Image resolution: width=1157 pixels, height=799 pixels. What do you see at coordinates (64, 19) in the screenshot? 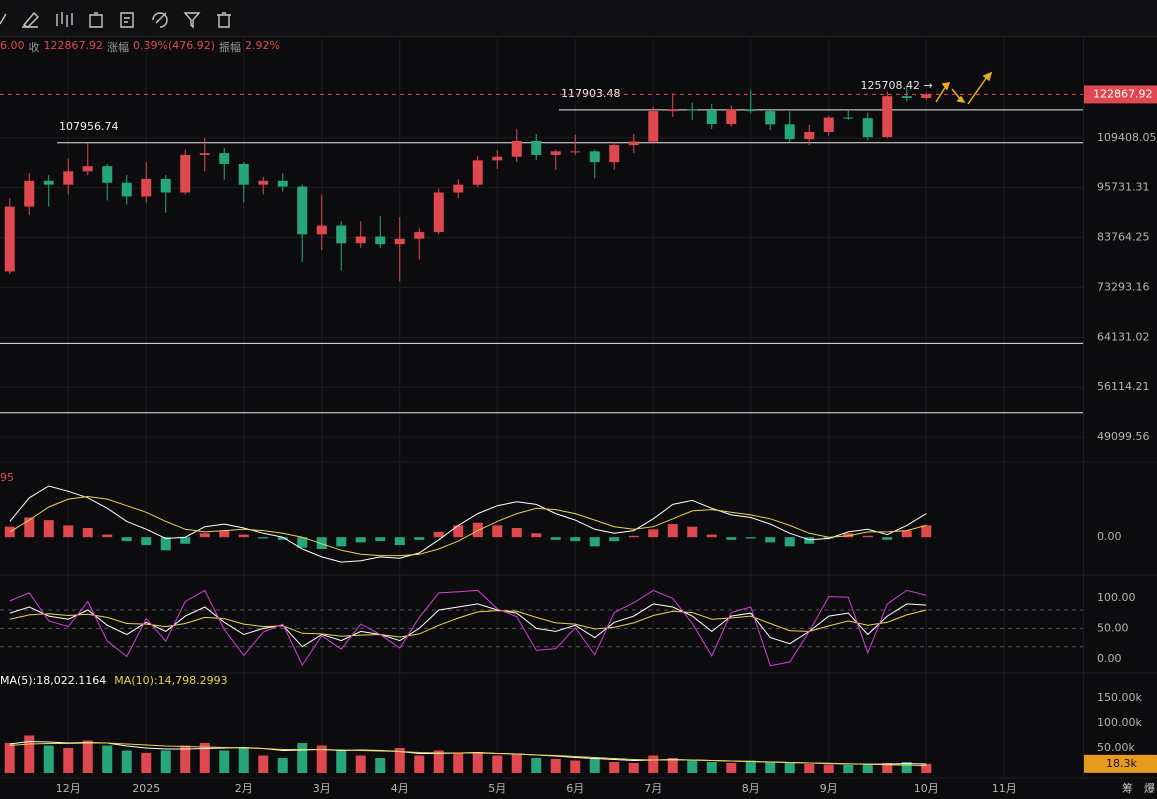
I see `tool-candle` at bounding box center [64, 19].